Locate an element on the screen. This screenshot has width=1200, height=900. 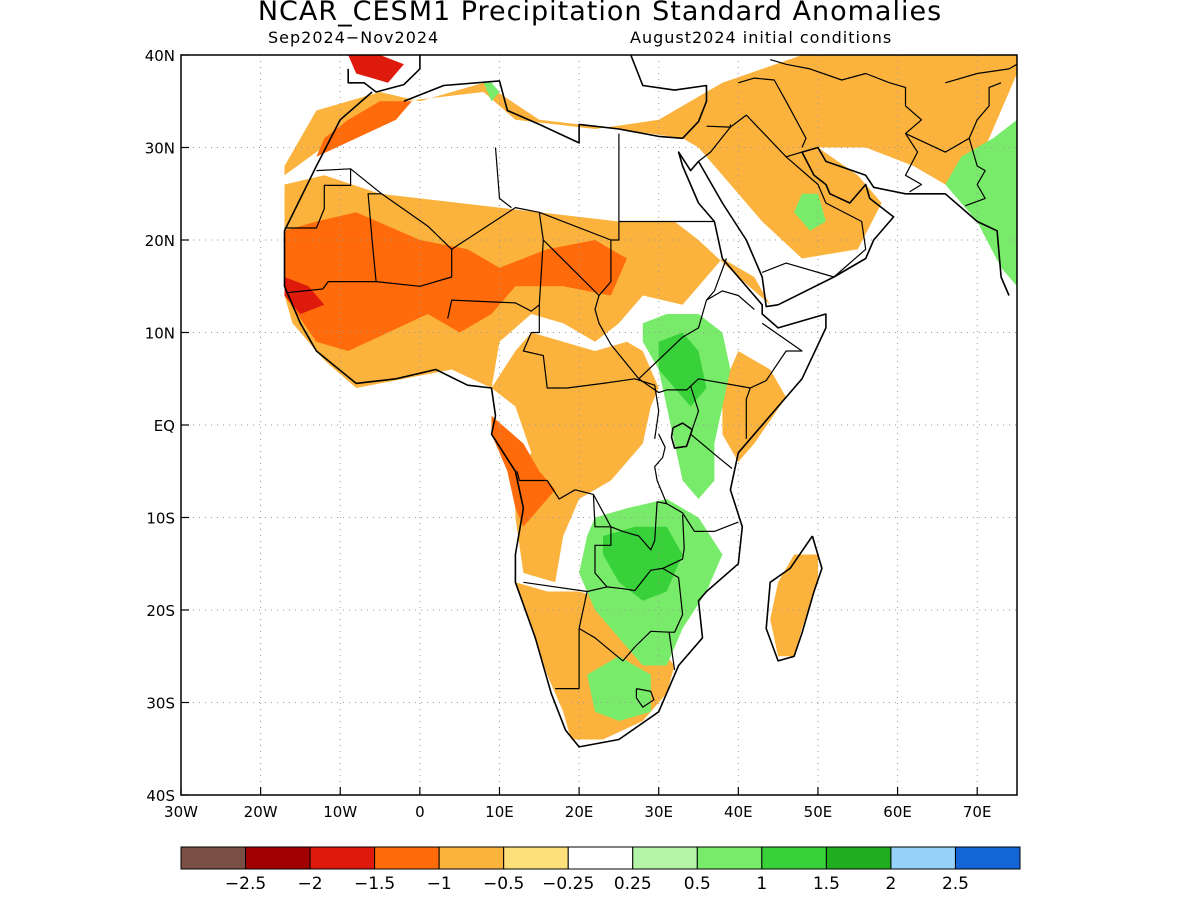
x-tick-label: 30E is located at coordinates (658, 812).